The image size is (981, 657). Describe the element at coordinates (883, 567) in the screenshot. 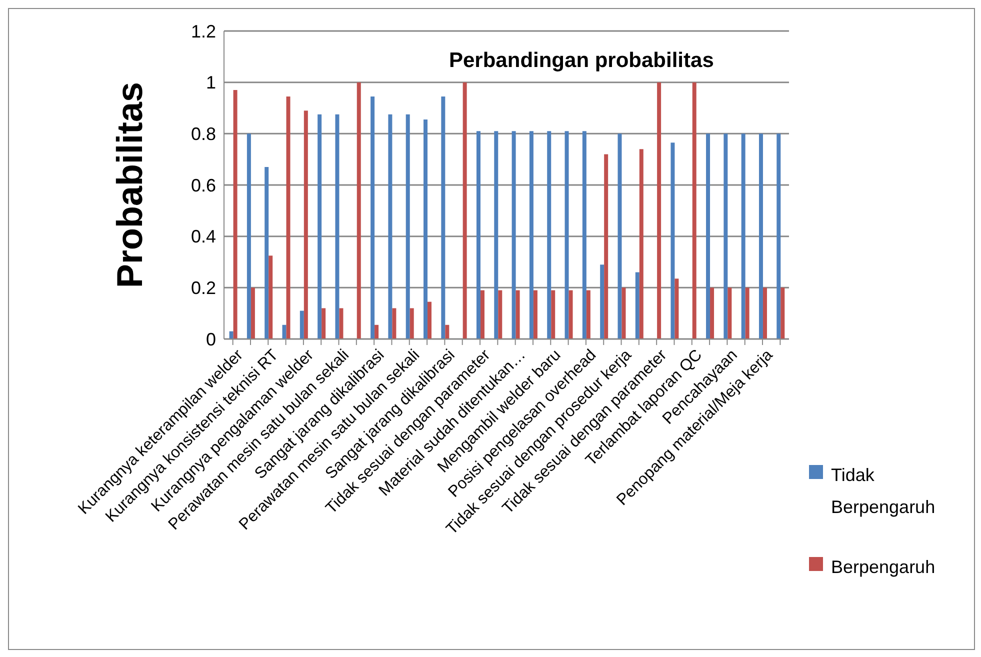

I see `legend-label: Berpengaruh` at that location.